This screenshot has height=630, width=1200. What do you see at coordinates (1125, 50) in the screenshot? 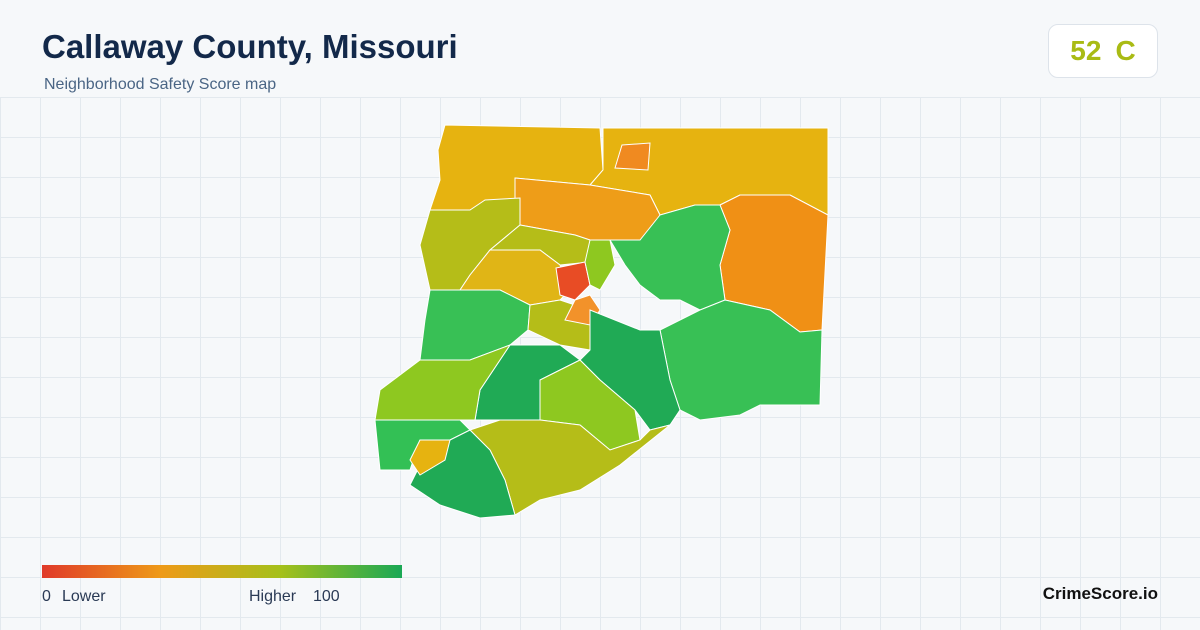
I see `grade: C` at bounding box center [1125, 50].